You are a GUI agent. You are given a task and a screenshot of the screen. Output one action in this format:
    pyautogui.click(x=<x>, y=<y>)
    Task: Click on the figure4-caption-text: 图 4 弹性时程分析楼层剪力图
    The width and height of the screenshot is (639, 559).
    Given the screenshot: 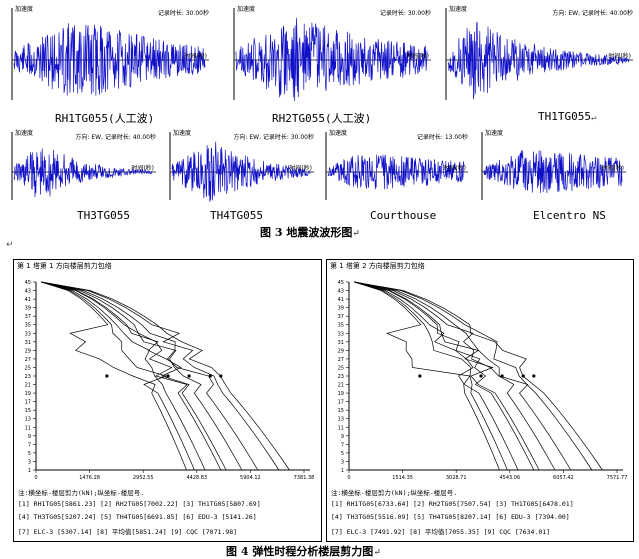 What is the action you would take?
    pyautogui.click(x=300, y=551)
    